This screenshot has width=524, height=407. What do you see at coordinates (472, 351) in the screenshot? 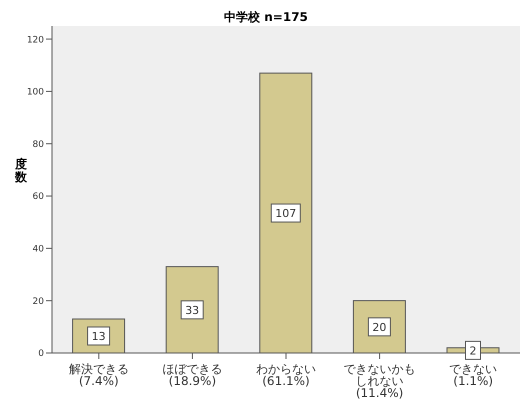
I see `data-label: 2` at bounding box center [472, 351].